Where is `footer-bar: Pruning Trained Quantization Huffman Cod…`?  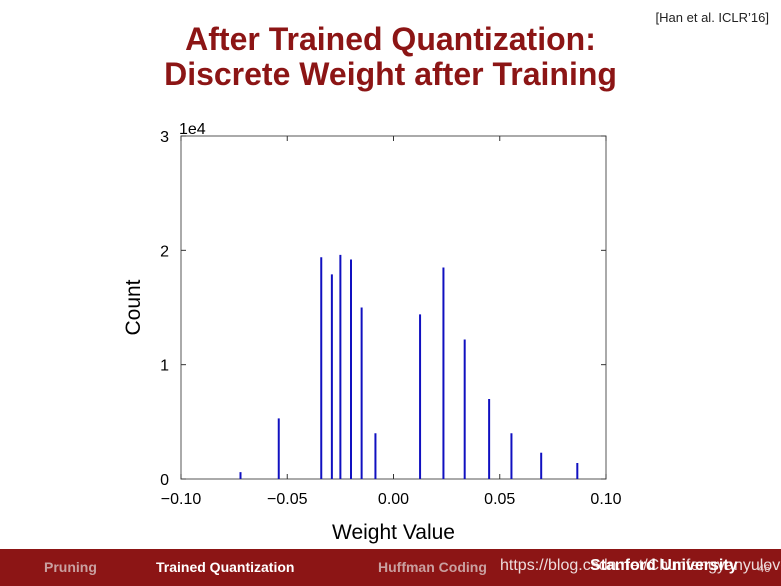
footer-bar: Pruning Trained Quantization Huffman Cod… is located at coordinates (390, 567).